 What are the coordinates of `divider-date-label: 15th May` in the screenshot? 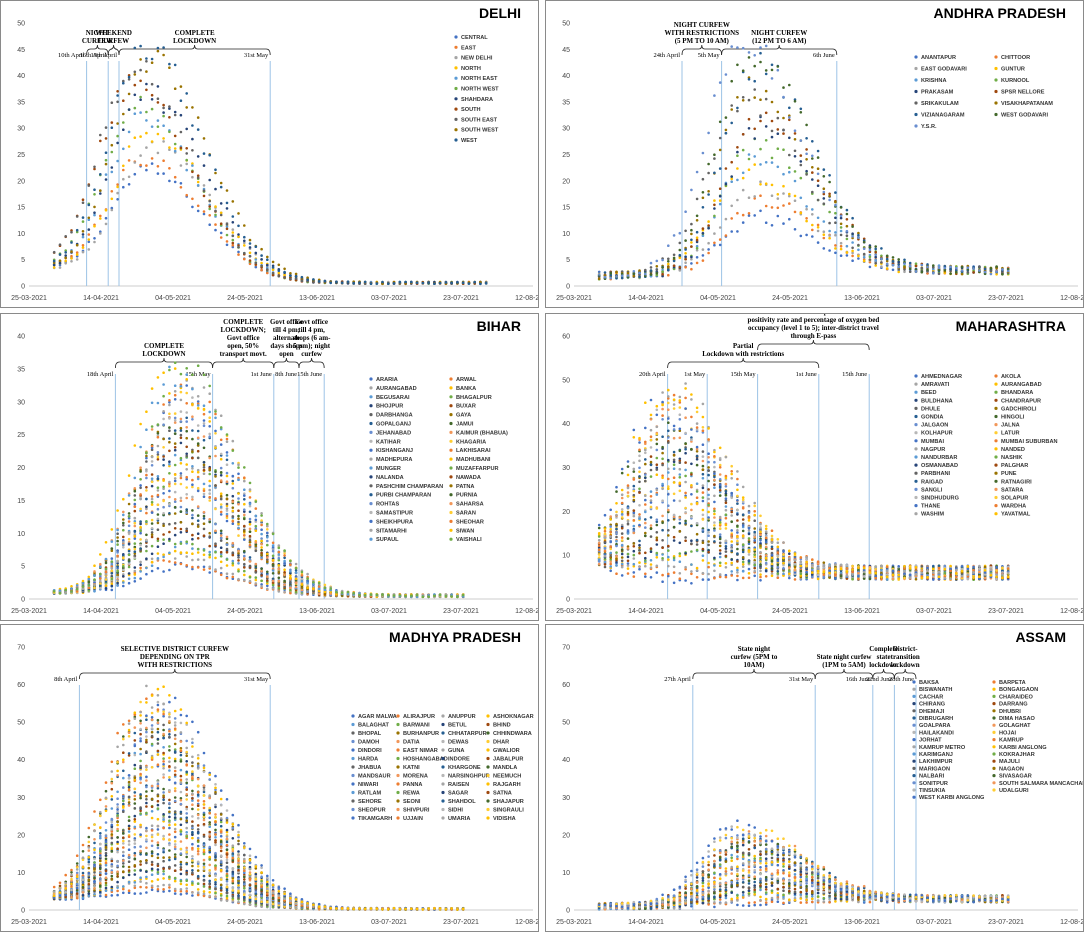 It's located at (198, 374).